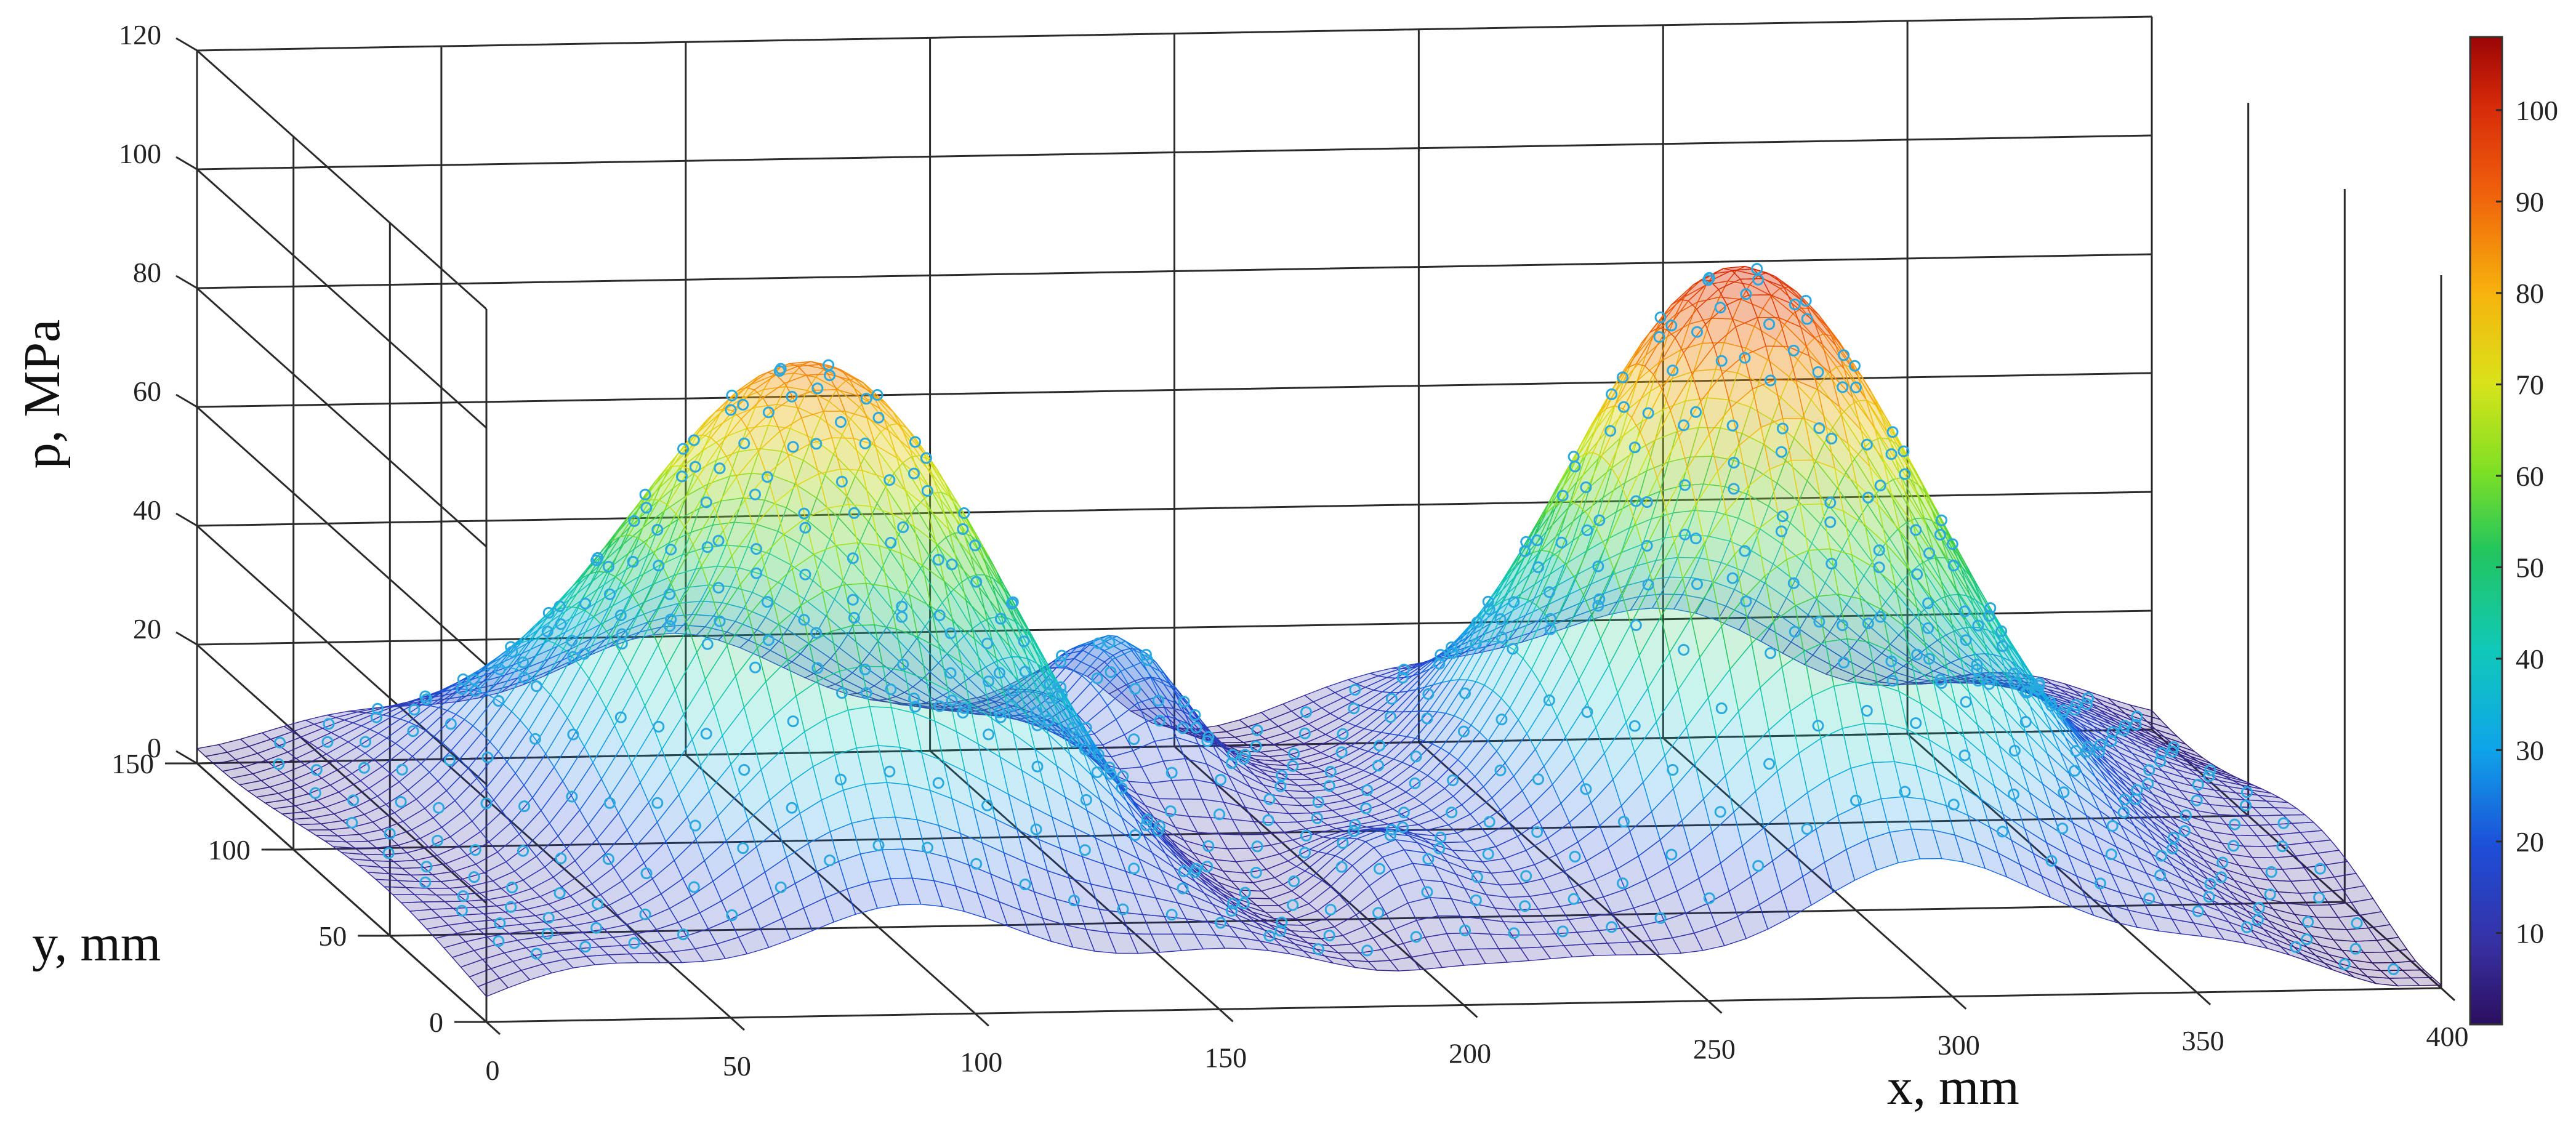  Describe the element at coordinates (2537, 110) in the screenshot. I see `colorbar-tick-label: 100` at that location.